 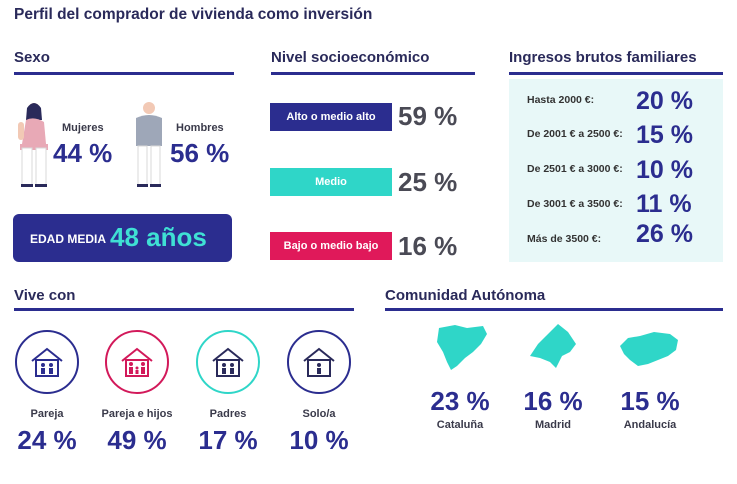 What do you see at coordinates (200, 153) in the screenshot?
I see `hombres-value: 56 %` at bounding box center [200, 153].